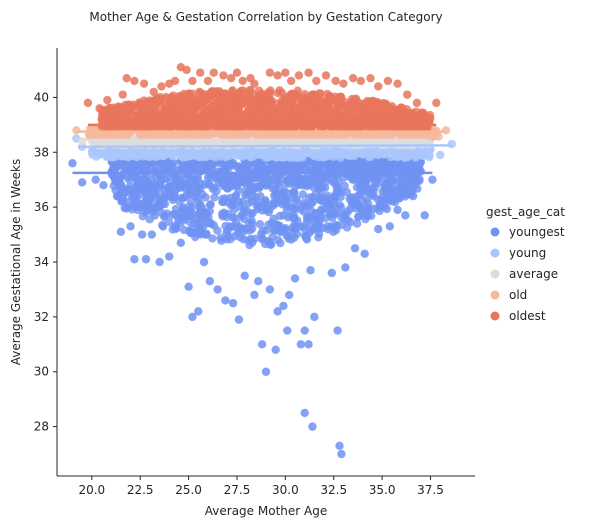  I want to click on y-axis-ticks: 28 30 32 34 36 38 40, so click(45, 262).